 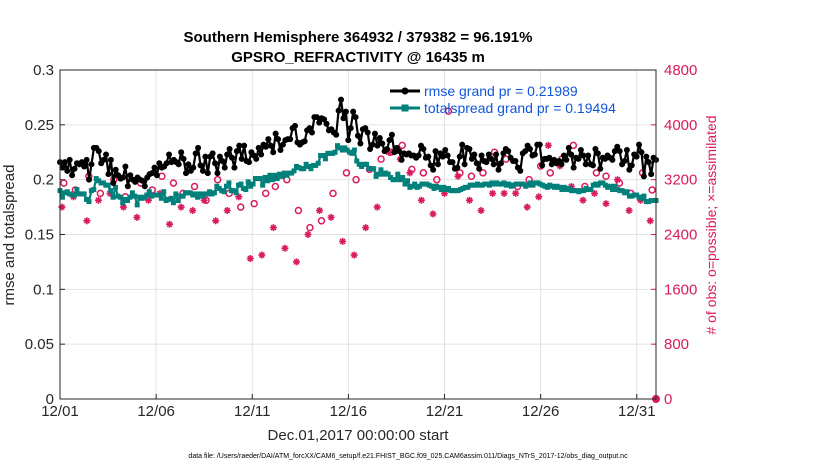 What do you see at coordinates (358, 57) in the screenshot?
I see `chart-subtitle: GPSRO_REFRACTIVITY @ 16435 m` at bounding box center [358, 57].